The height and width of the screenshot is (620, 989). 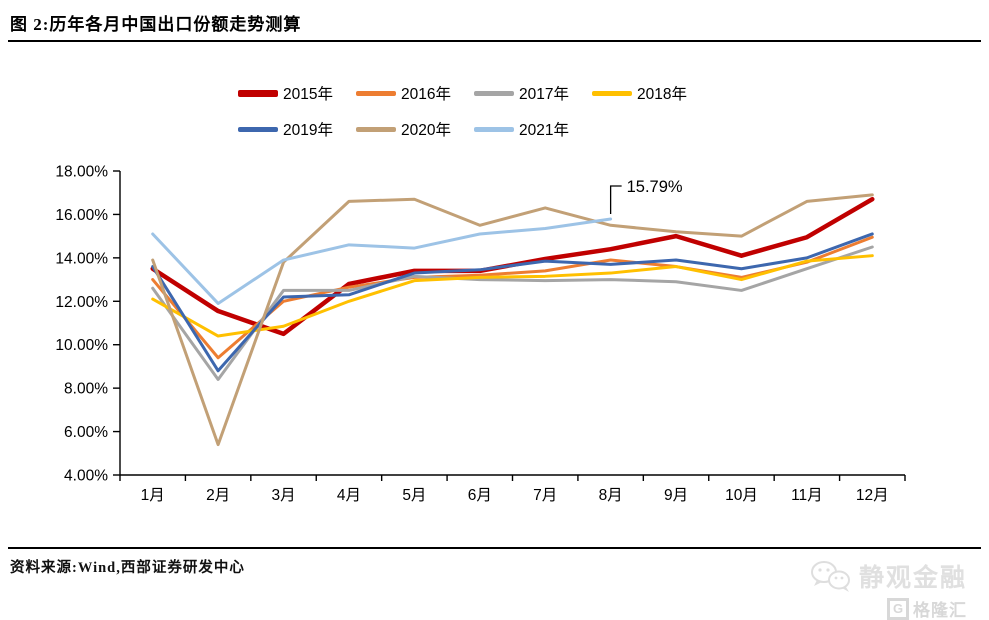 What do you see at coordinates (872, 495) in the screenshot?
I see `x-tick-label: 12月` at bounding box center [872, 495].